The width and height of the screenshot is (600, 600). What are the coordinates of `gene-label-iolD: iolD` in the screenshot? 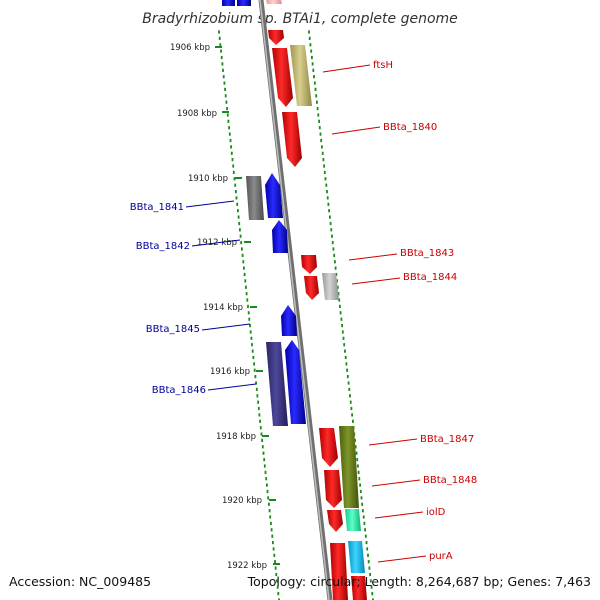 It's located at (436, 512).